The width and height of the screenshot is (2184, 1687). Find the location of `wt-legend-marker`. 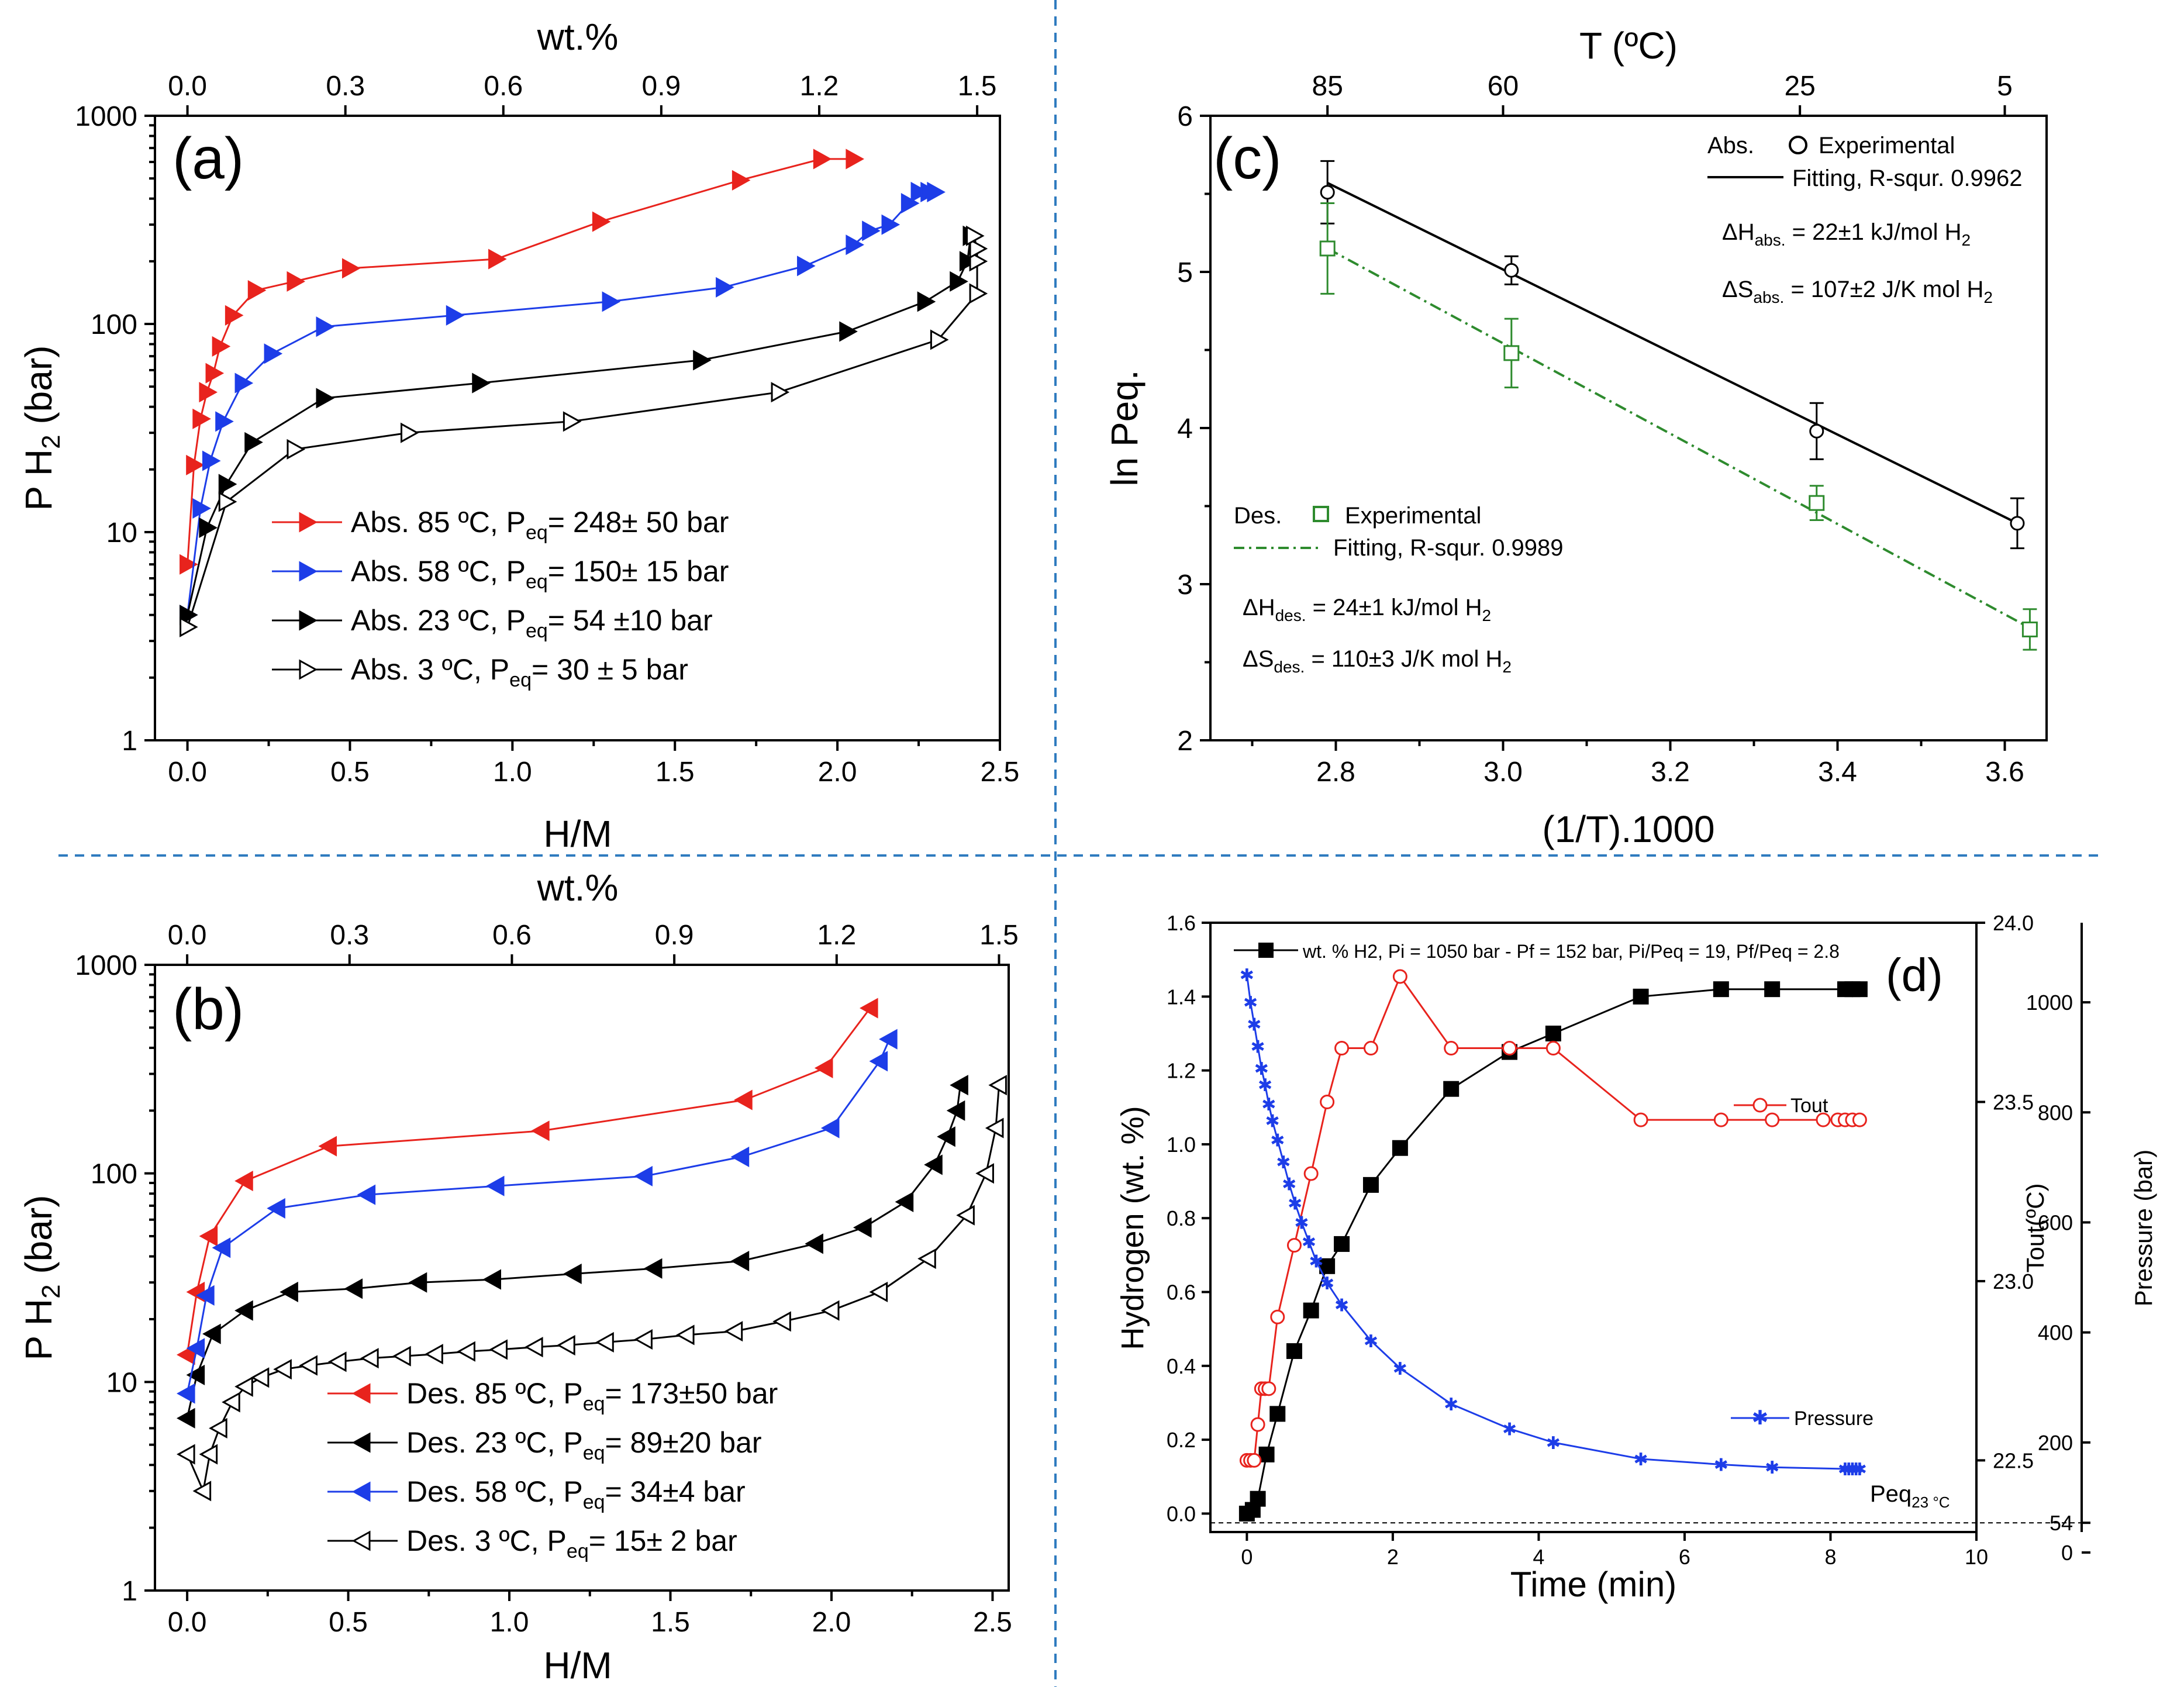

wt-legend-marker is located at coordinates (1266, 951).